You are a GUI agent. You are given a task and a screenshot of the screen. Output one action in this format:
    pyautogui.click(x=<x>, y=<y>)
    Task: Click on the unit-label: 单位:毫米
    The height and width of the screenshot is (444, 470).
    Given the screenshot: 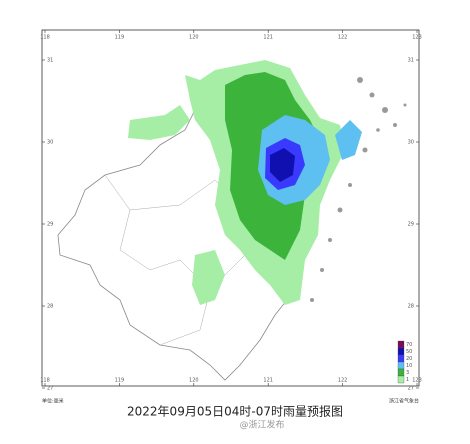 What is the action you would take?
    pyautogui.click(x=53, y=401)
    